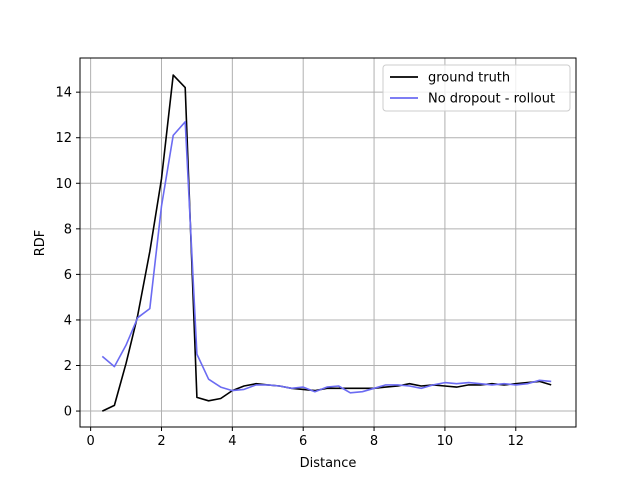  Describe the element at coordinates (68, 366) in the screenshot. I see `y-tick-label: 2` at that location.